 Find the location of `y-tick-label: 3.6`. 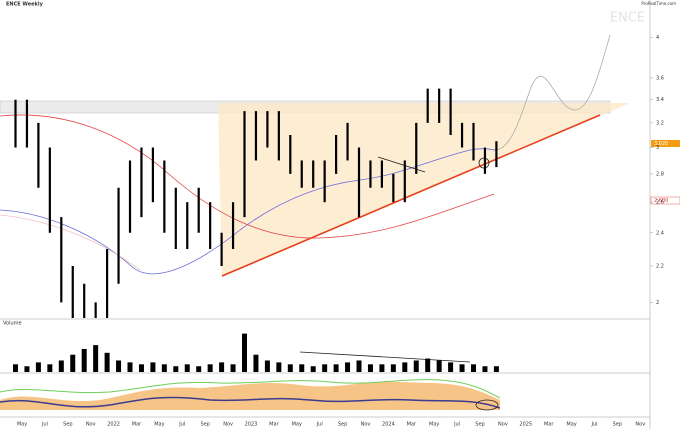

y-tick-label: 3.6 is located at coordinates (660, 78).